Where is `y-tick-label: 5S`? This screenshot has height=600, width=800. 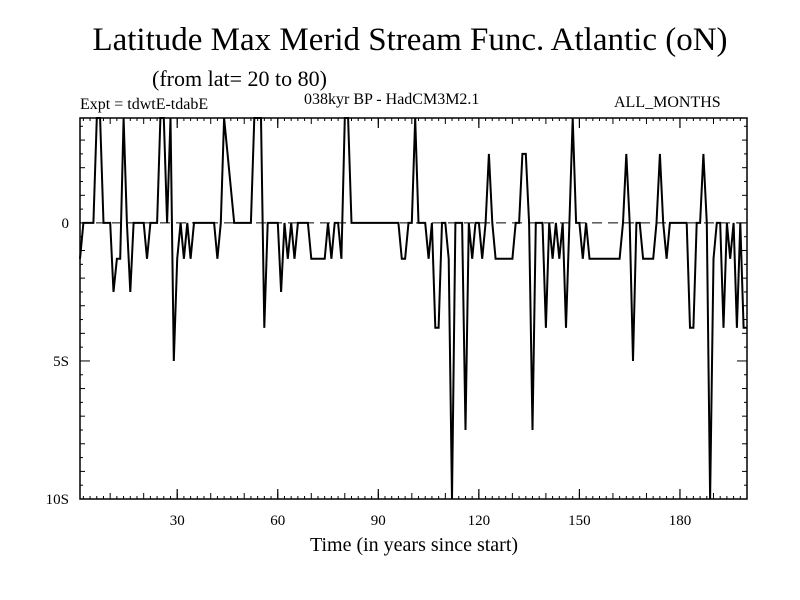 y-tick-label: 5S is located at coordinates (61, 362).